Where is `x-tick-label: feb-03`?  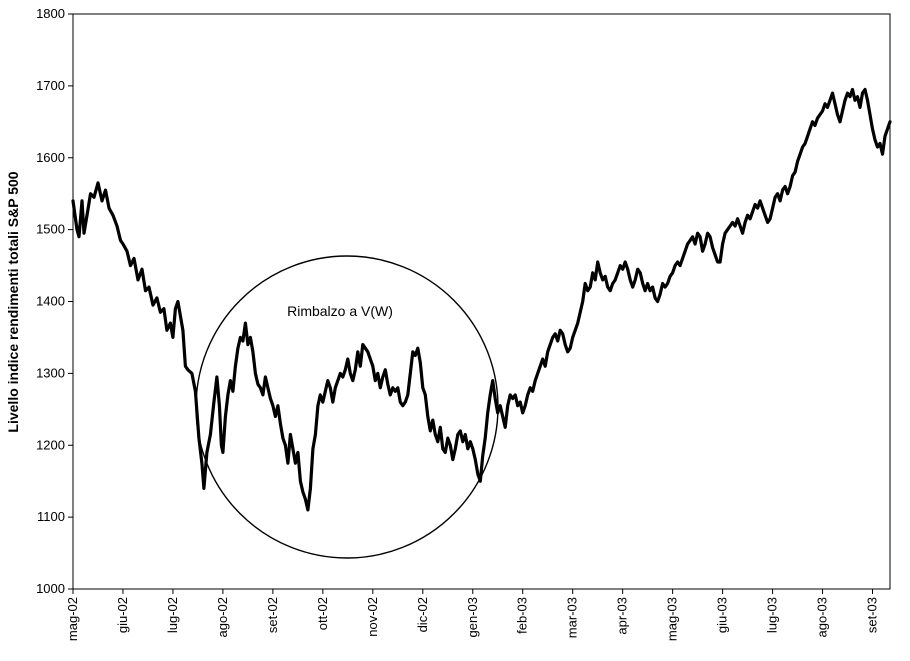
x-tick-label: feb-03 is located at coordinates (522, 615).